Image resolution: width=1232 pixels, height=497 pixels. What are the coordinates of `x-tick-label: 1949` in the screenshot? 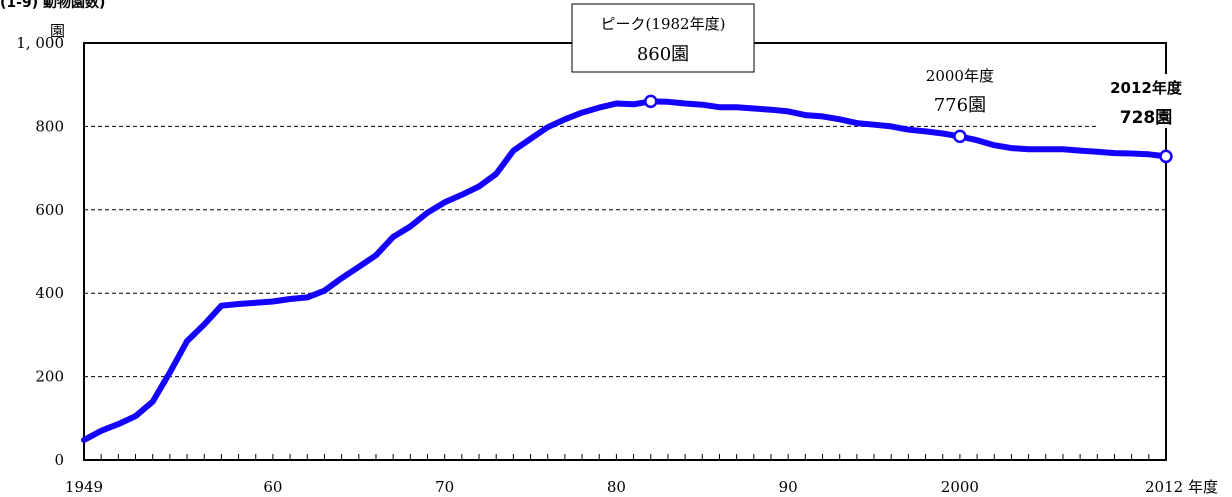 It's located at (84, 487).